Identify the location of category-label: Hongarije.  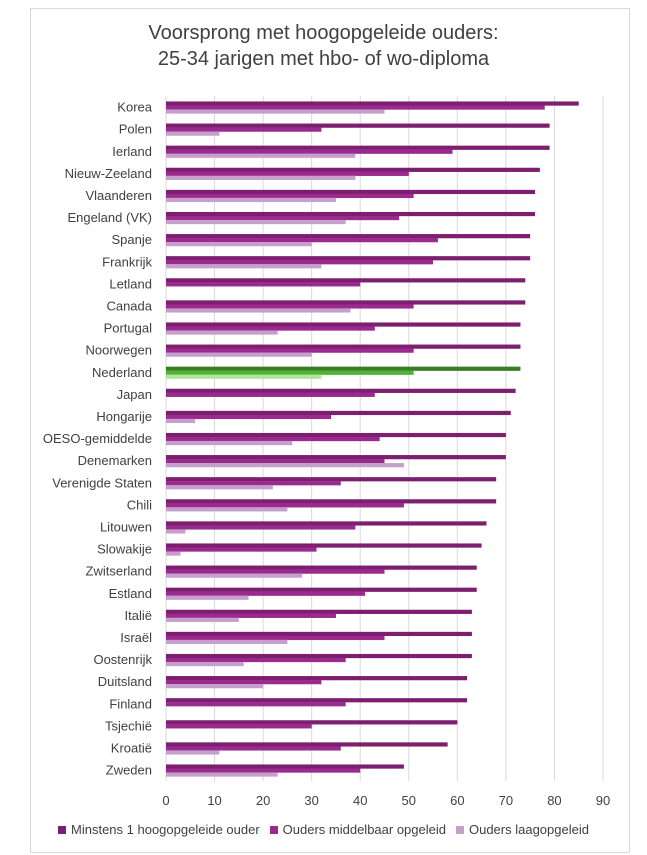
(124, 416).